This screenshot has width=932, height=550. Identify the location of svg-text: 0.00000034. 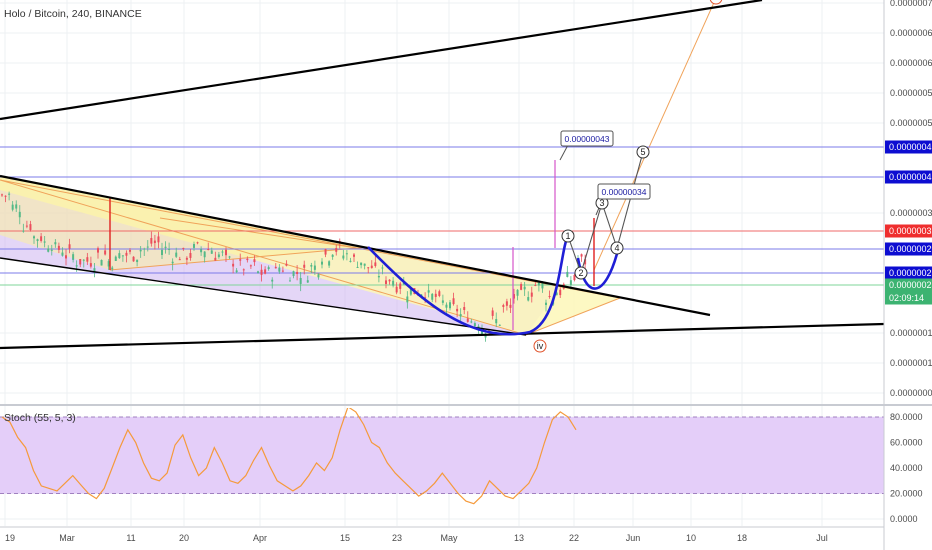
(624, 192).